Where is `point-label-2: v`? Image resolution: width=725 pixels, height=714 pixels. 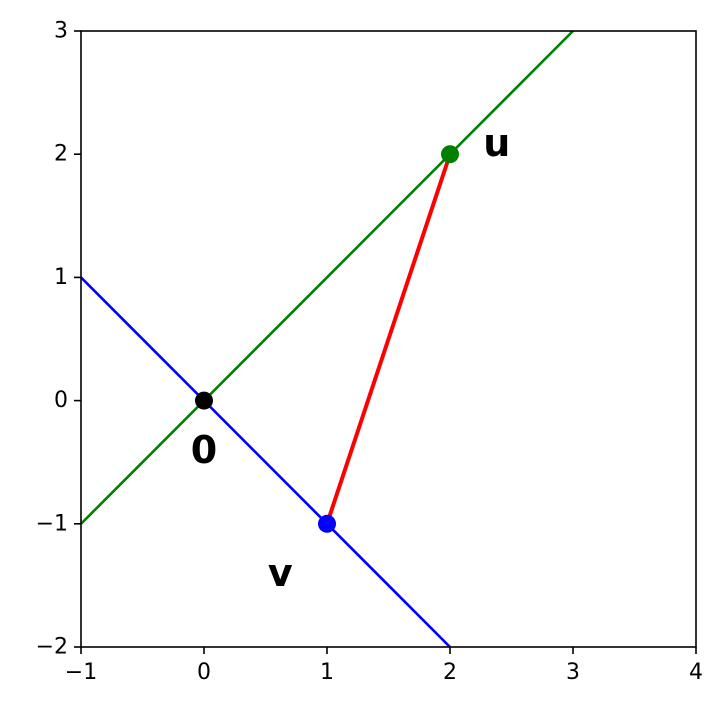 point-label-2: v is located at coordinates (280, 573).